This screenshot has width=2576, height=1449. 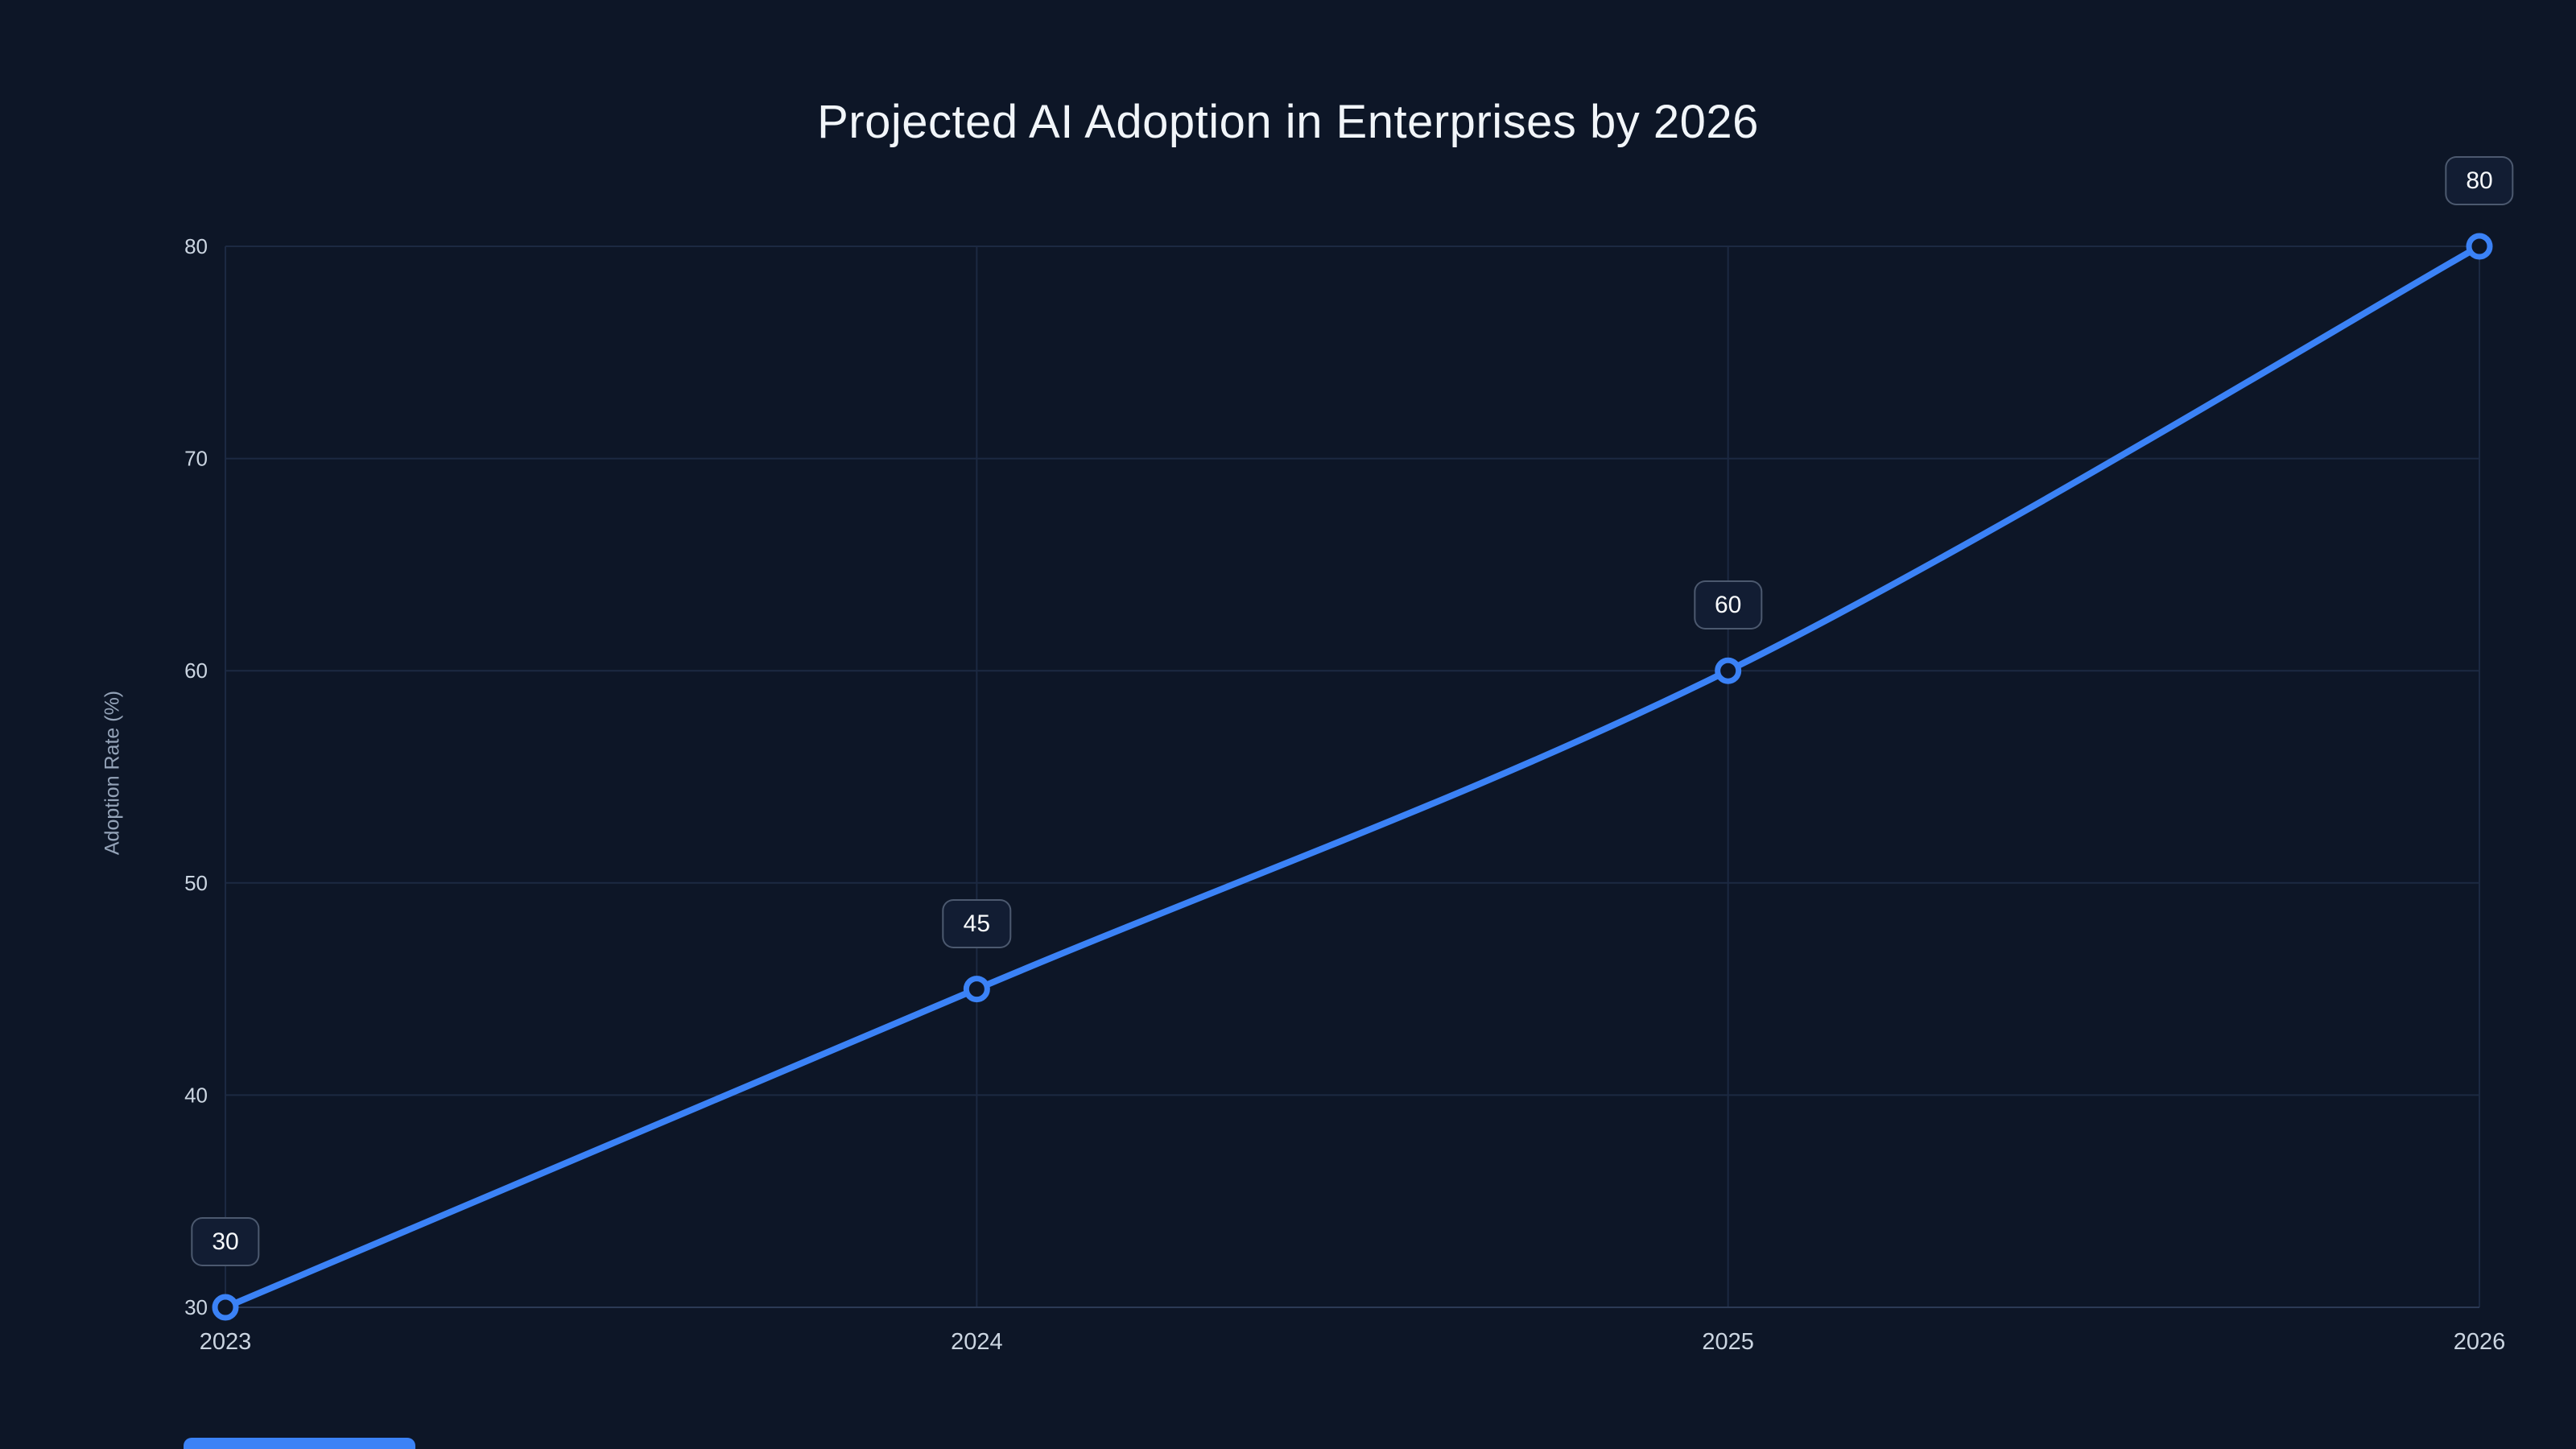 I want to click on y-tick-label: 70, so click(x=196, y=459).